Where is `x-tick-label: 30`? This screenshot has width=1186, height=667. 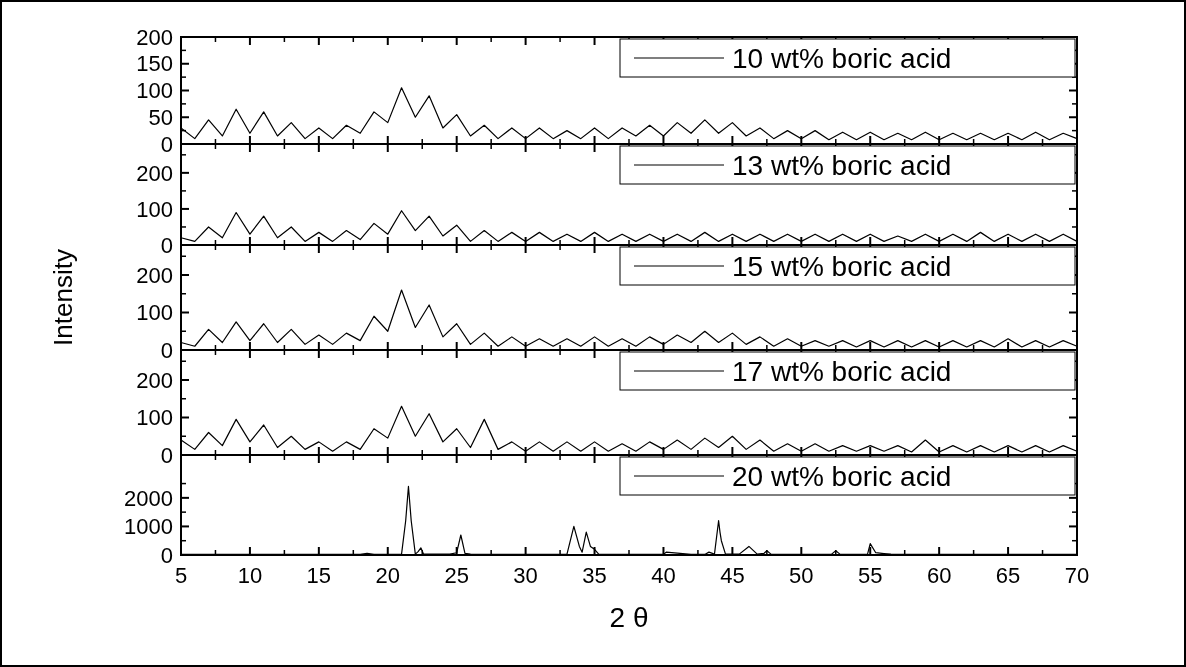
x-tick-label: 30 is located at coordinates (525, 575).